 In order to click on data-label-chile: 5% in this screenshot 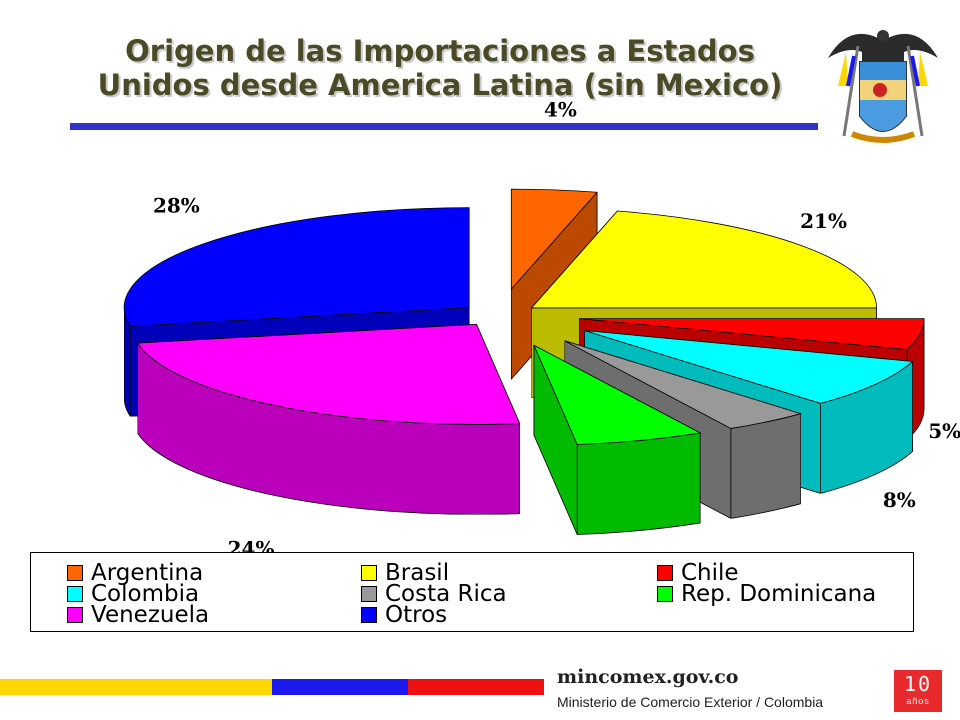, I will do `click(944, 431)`.